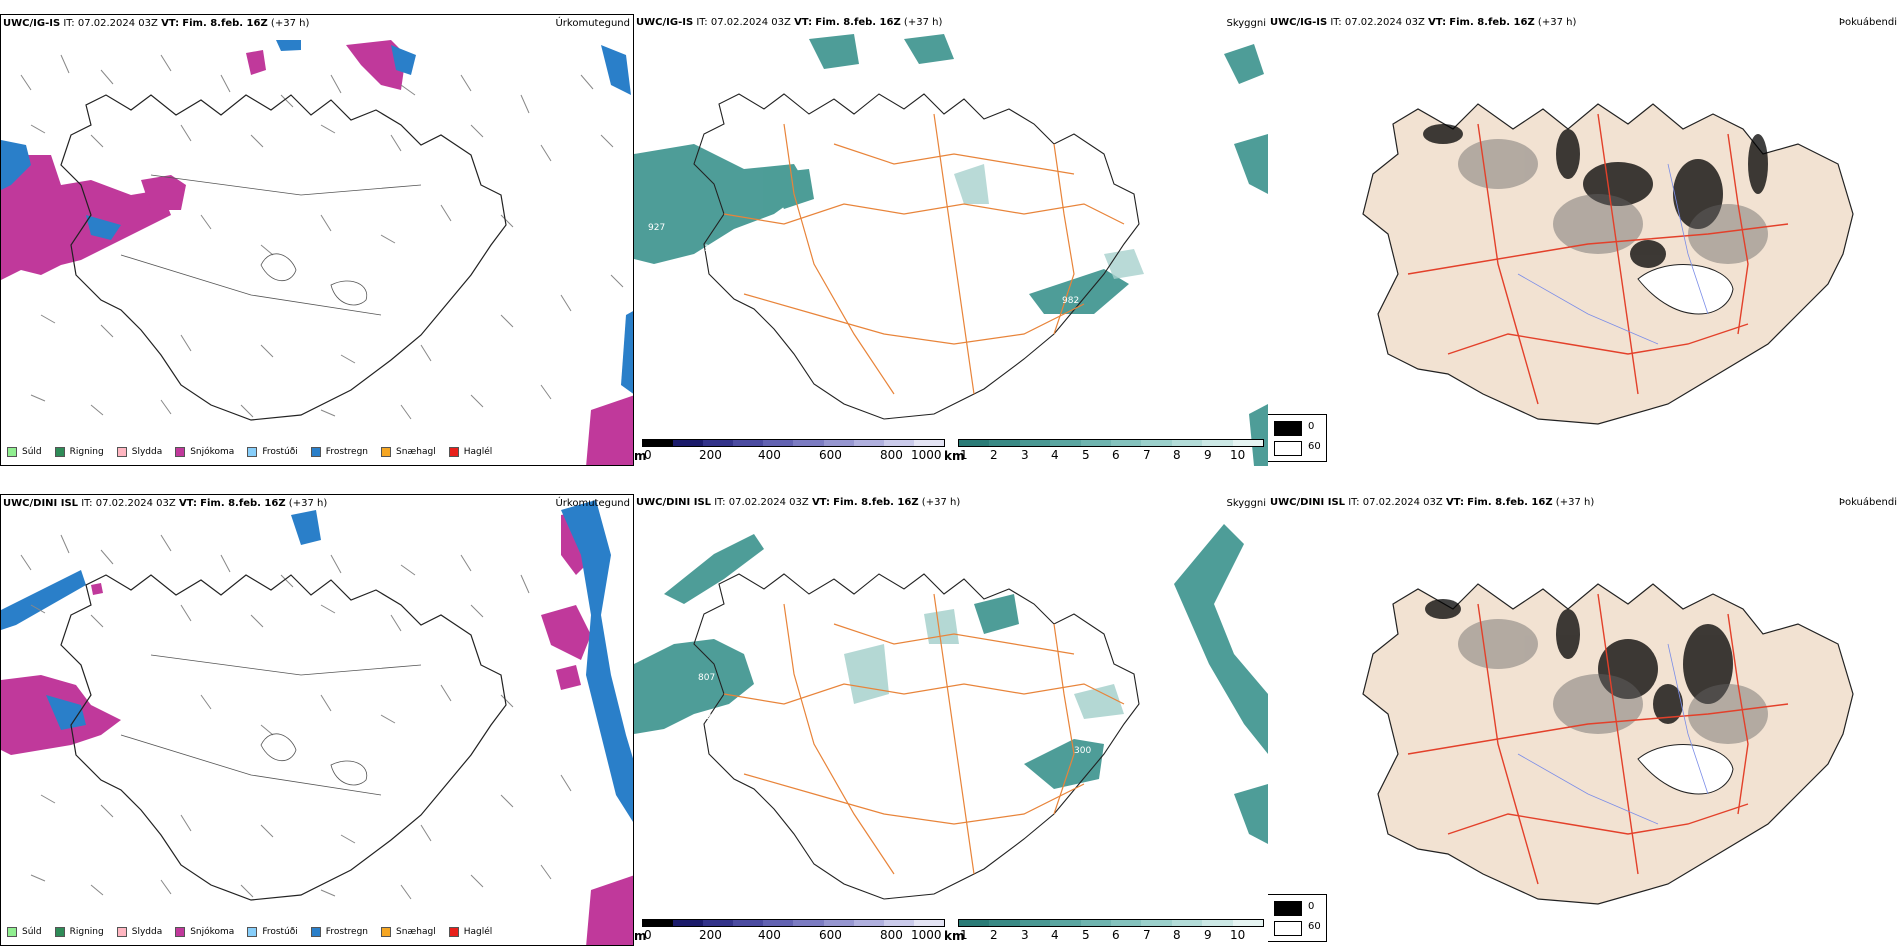  Describe the element at coordinates (1070, 301) in the screenshot. I see `map-label: 982` at that location.